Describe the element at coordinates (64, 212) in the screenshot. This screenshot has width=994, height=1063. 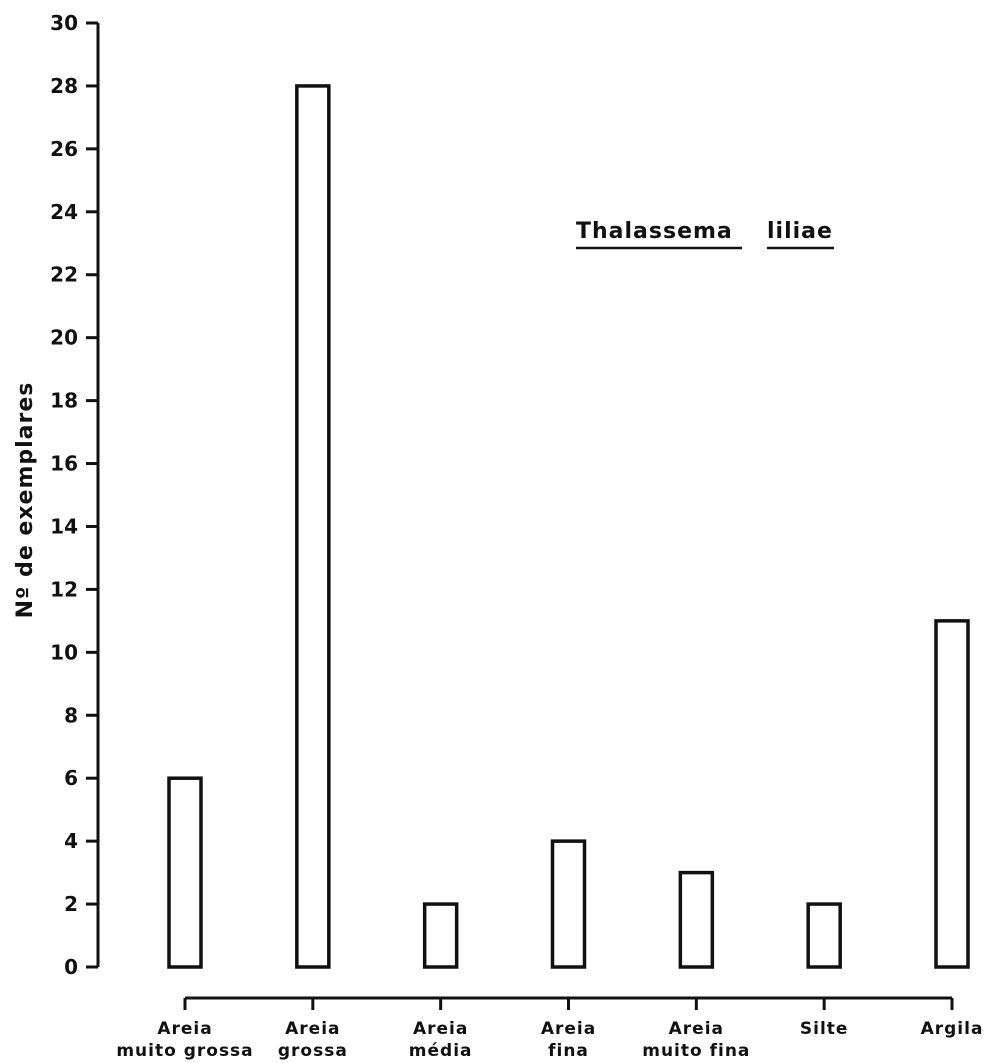
I see `y-tick-label: 24` at that location.